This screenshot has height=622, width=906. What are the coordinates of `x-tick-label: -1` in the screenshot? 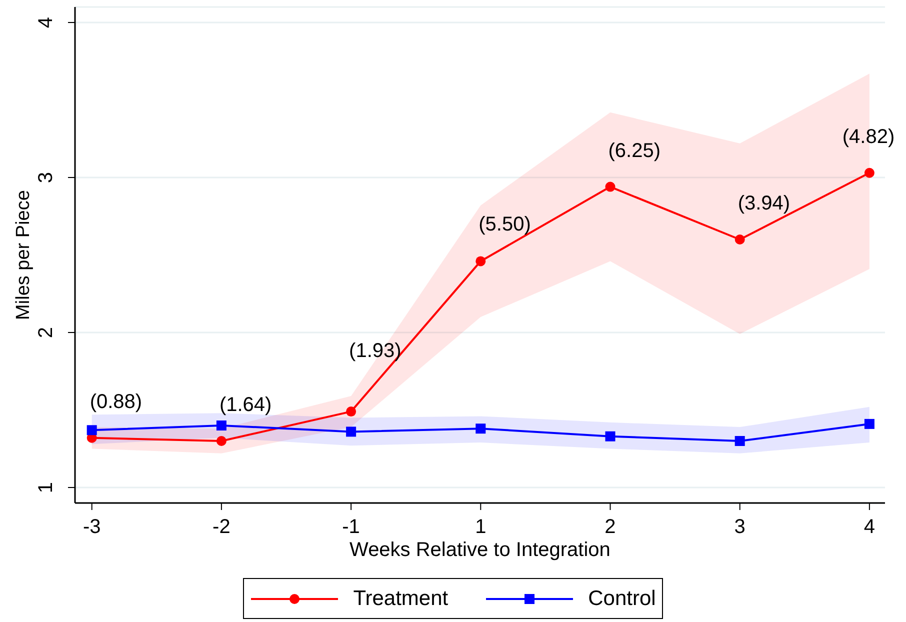 It's located at (351, 527).